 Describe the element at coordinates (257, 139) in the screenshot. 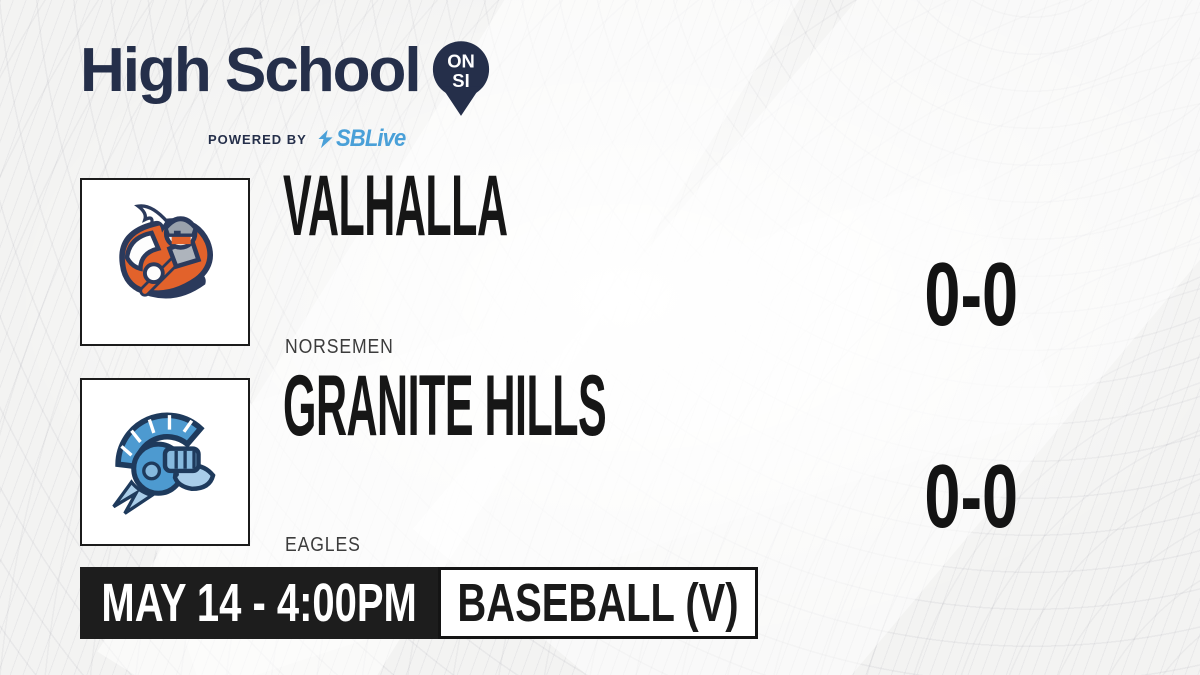

I see `powered-by-label: POWERED BY` at that location.